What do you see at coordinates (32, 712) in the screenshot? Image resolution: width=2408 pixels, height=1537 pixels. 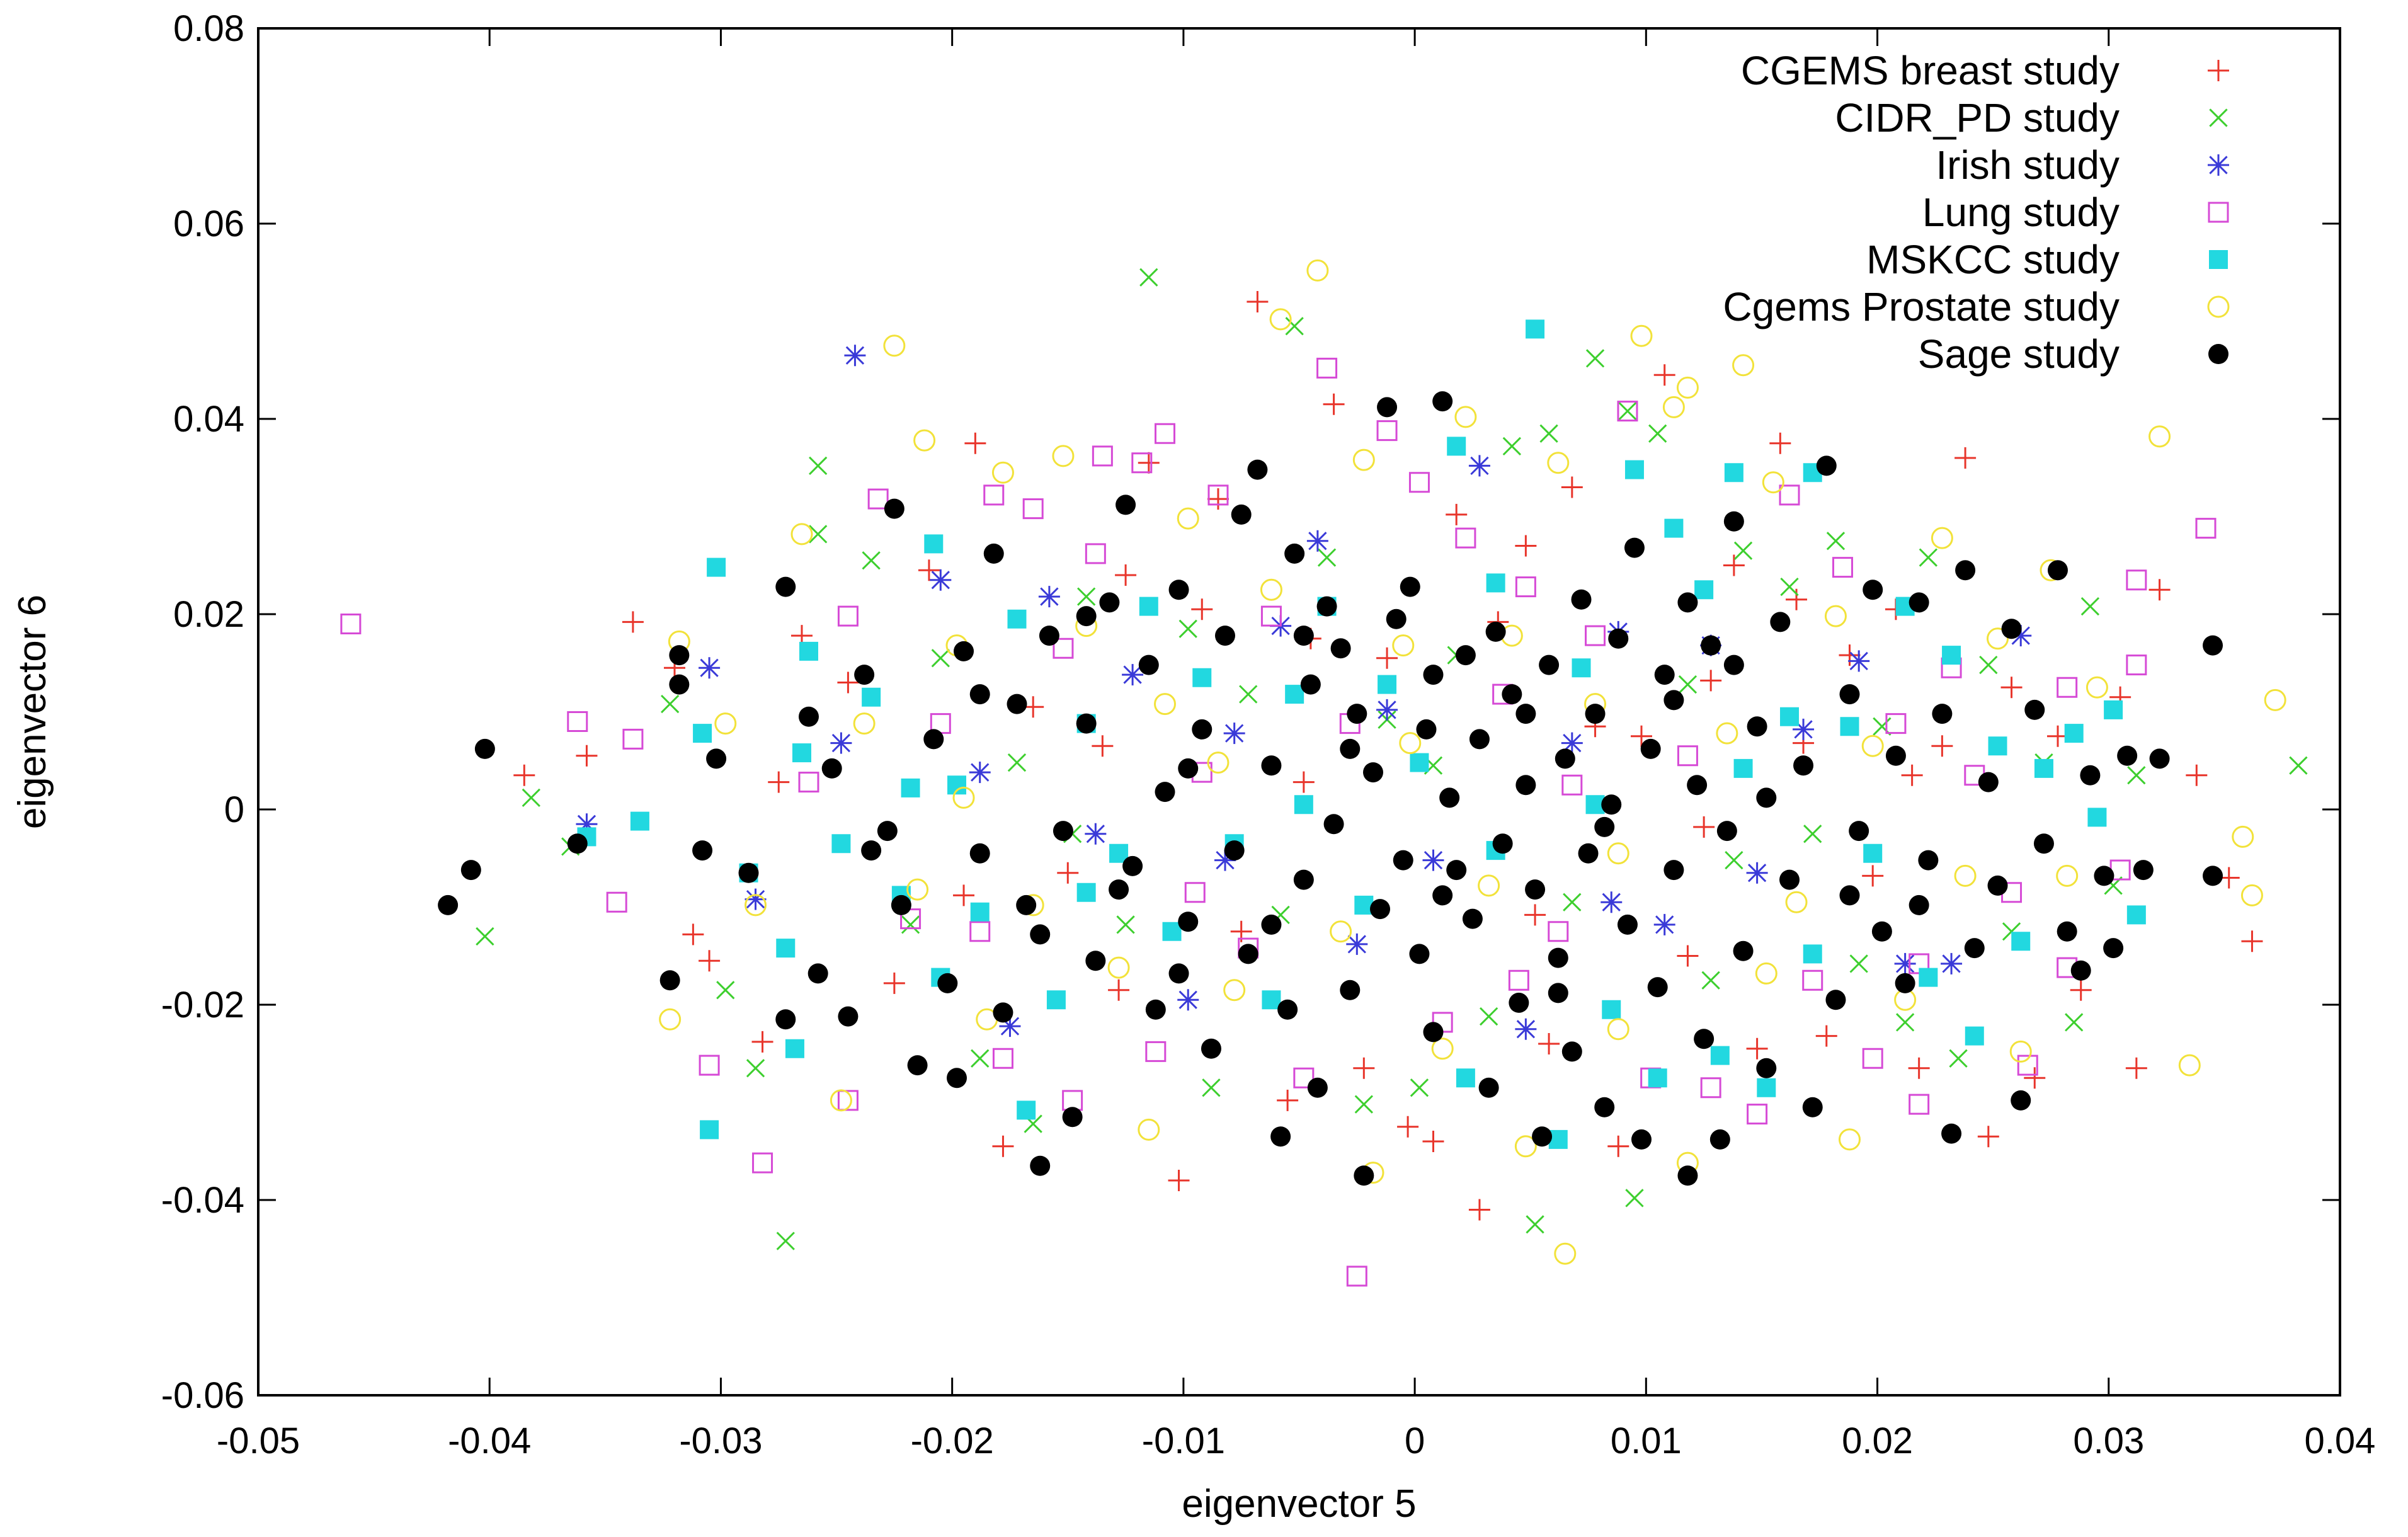 I see `y-axis-title: eigenvector 6` at bounding box center [32, 712].